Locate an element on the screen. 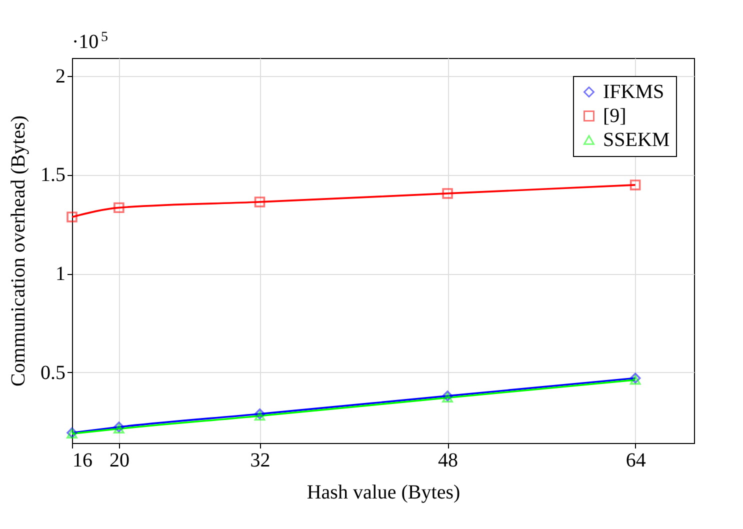 The image size is (743, 529). y-tick-label: 1.5 is located at coordinates (53, 175).